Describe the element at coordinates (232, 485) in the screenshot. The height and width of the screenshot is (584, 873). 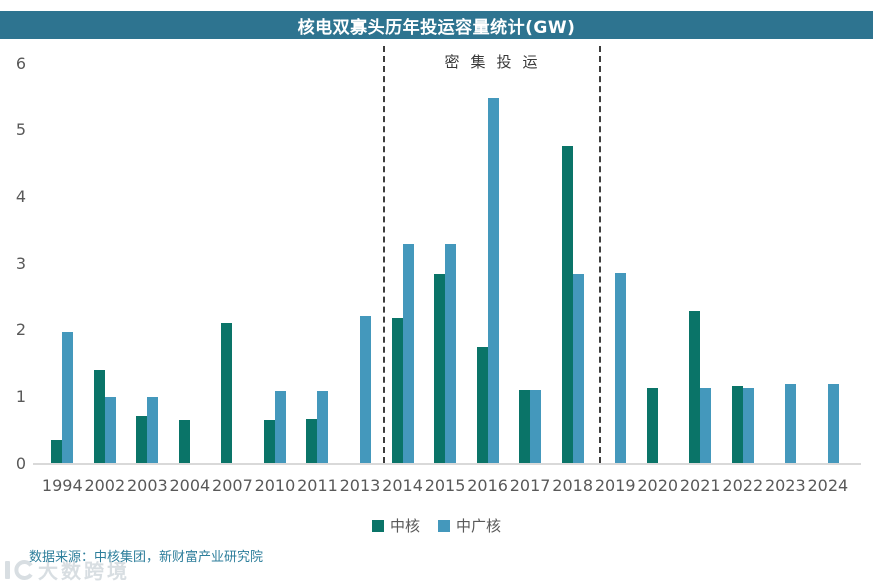
I see `x-tick-label: 2007` at that location.